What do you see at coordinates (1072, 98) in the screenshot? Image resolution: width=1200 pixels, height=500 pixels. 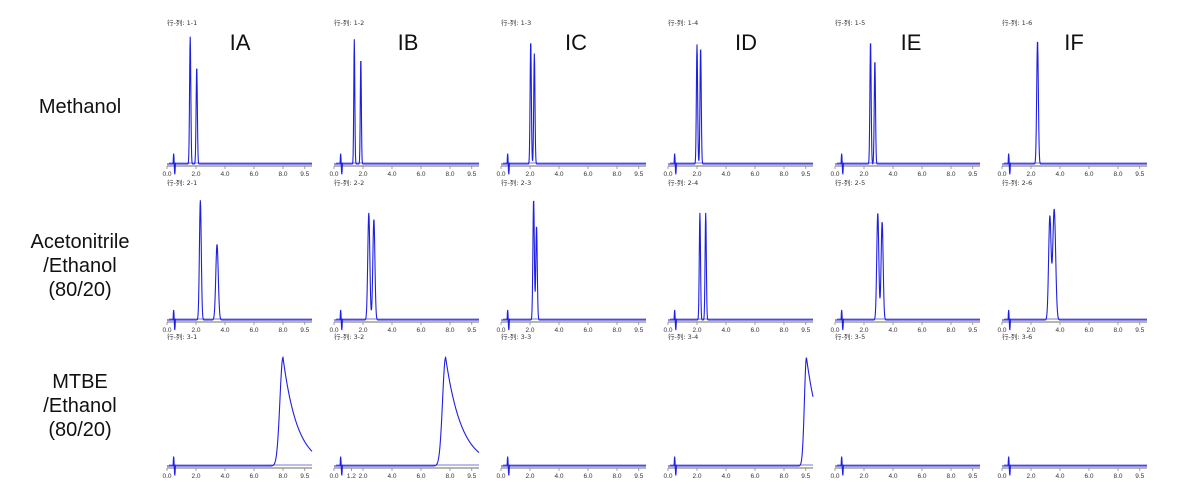 I see `chromatogram-panel: 行-列: 1-6 0.0 2.0 4.0 6.0 8.0 9.5` at bounding box center [1072, 98].